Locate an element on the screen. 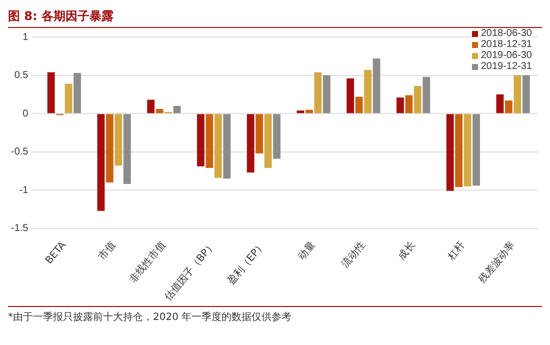 The image size is (550, 345). x-tick-label: 盈利（EP） is located at coordinates (246, 263).